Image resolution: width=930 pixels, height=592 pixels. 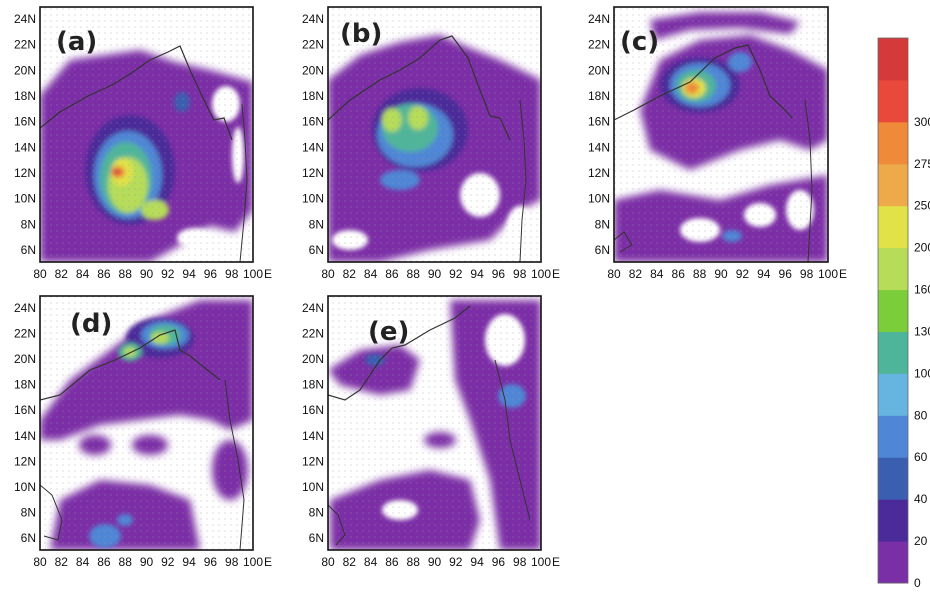 I want to click on panel-a: (a), so click(x=146, y=134).